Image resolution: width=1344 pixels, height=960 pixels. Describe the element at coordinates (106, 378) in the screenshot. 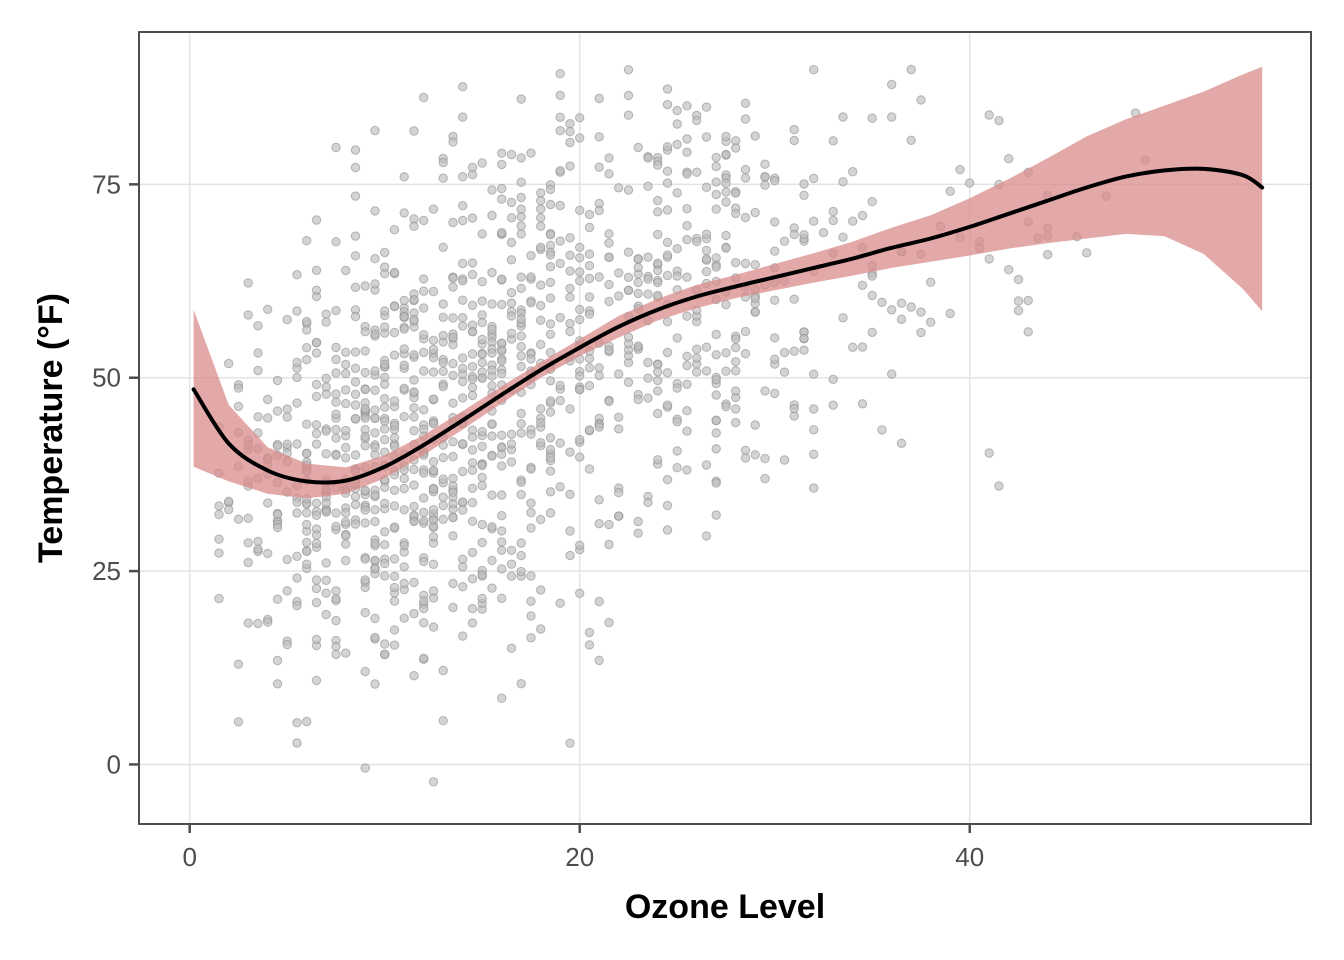

I see `y-tick-label: 50` at that location.